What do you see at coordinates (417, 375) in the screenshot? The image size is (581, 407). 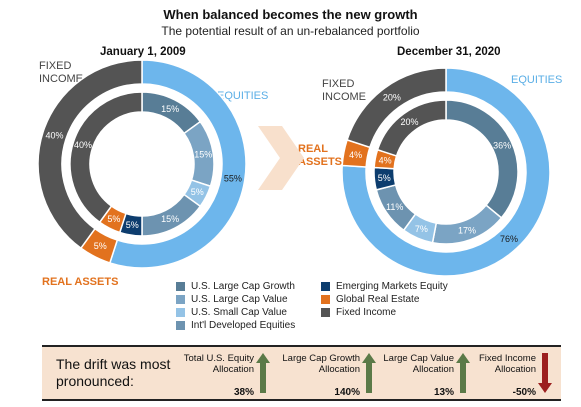 I see `metric-large-cap-value: Large Cap Value Allocation 13%` at bounding box center [417, 375].